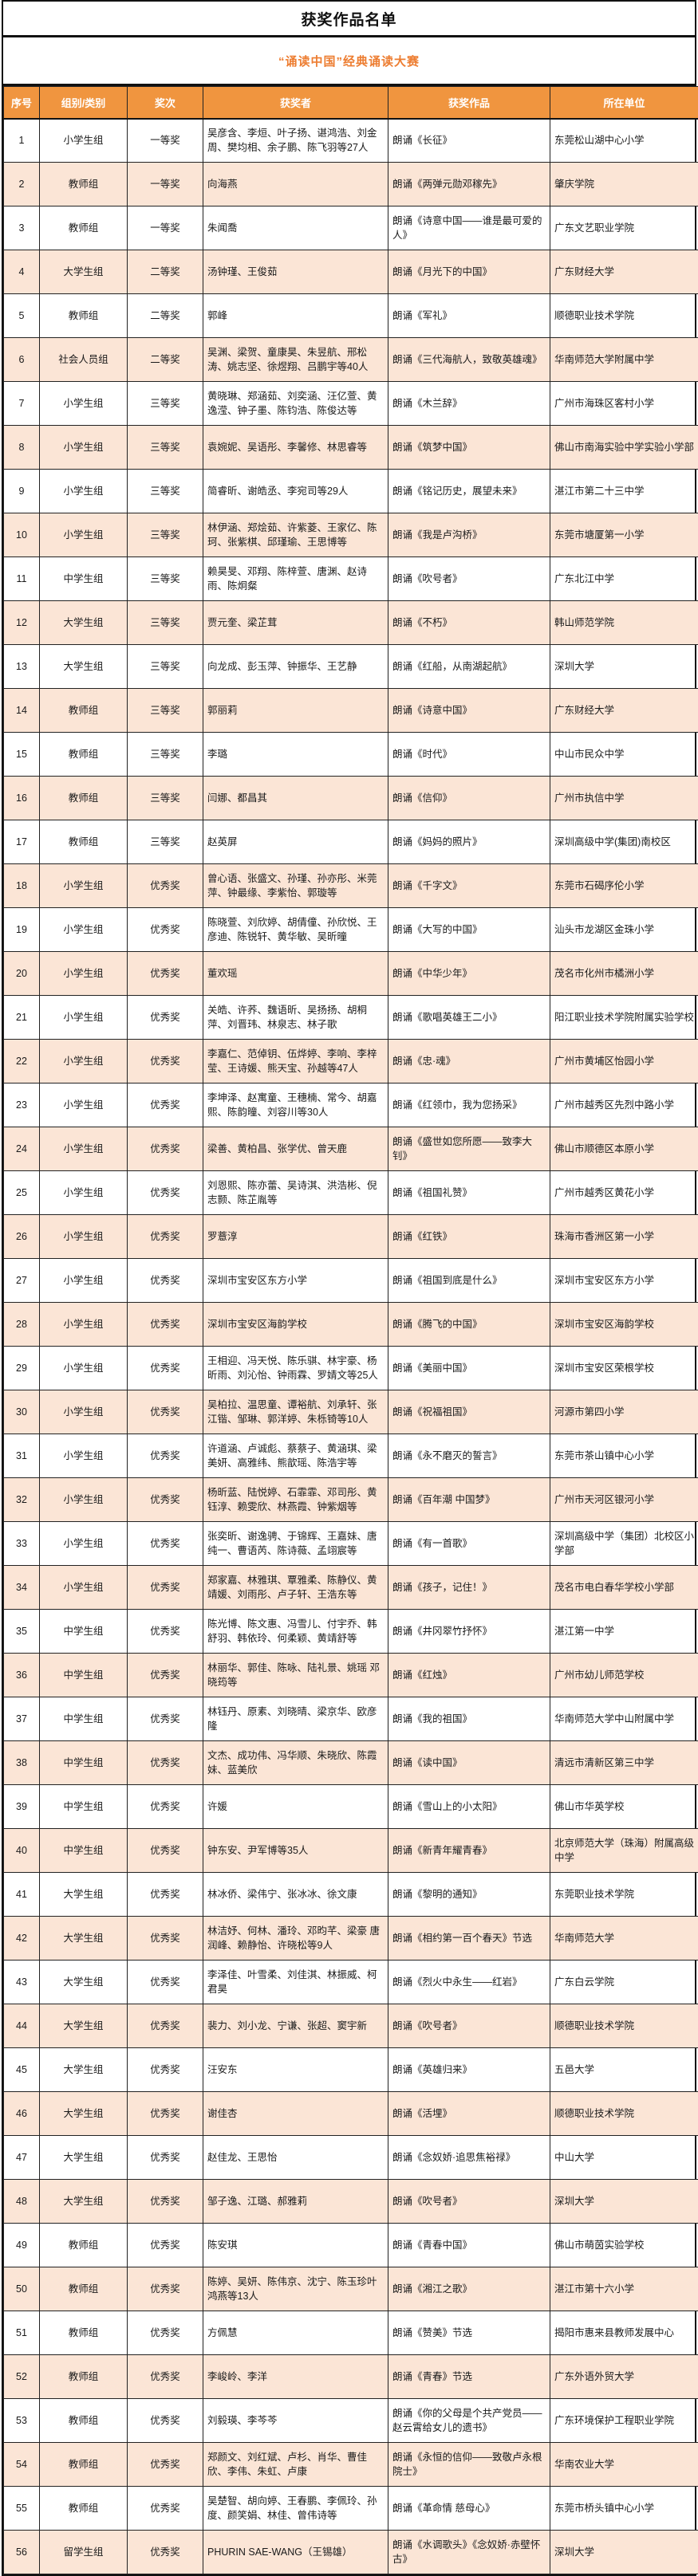  Describe the element at coordinates (469, 1807) in the screenshot. I see `cell-work: 朗诵《雪山上的小太阳》` at that location.